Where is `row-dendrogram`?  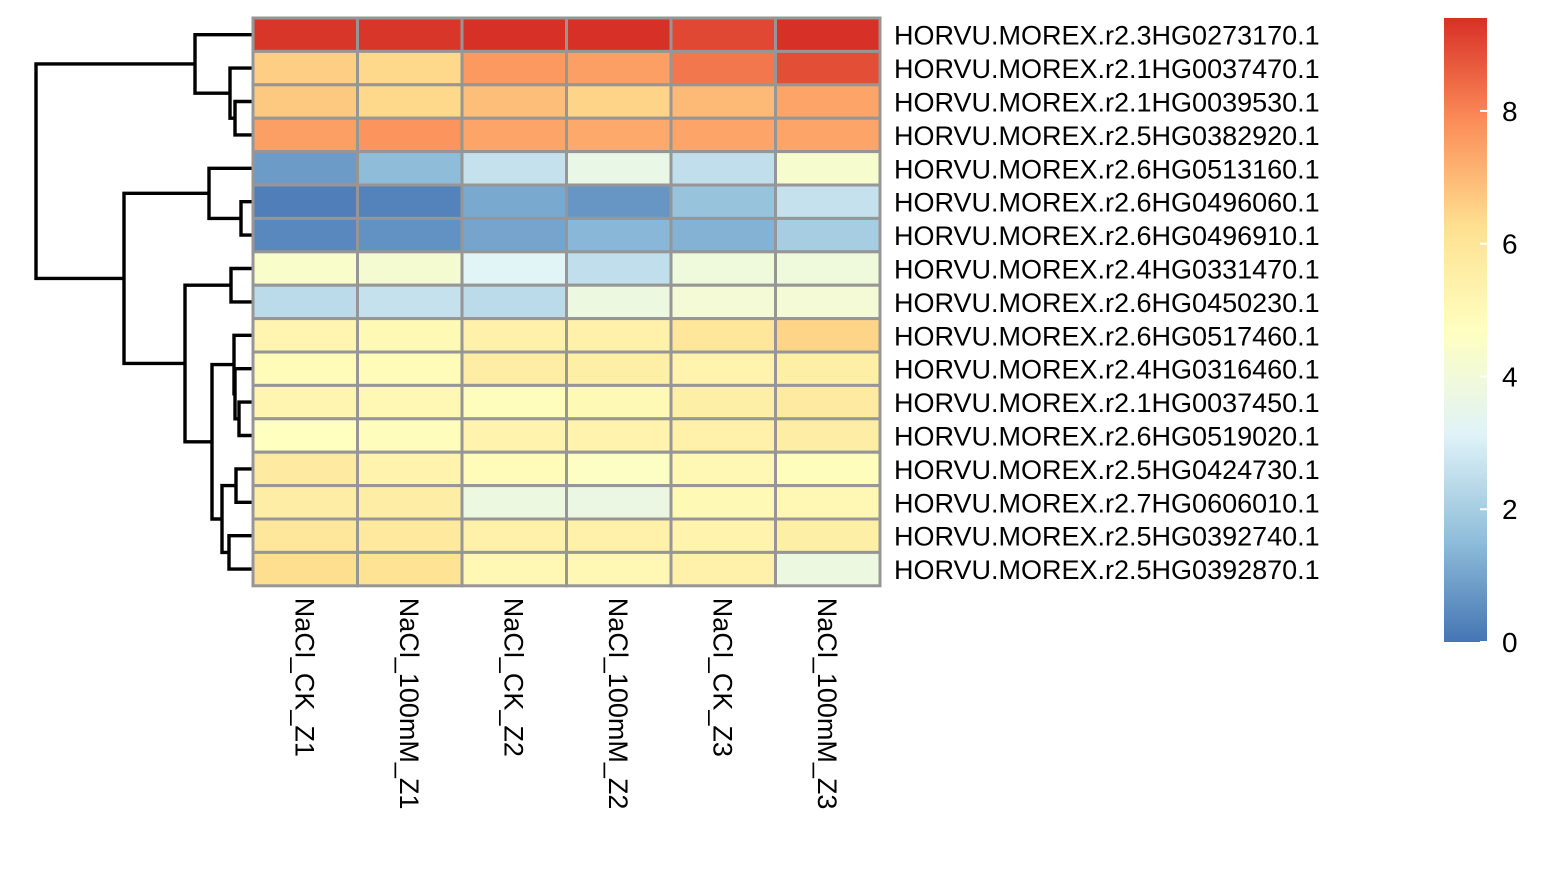
row-dendrogram is located at coordinates (143, 302).